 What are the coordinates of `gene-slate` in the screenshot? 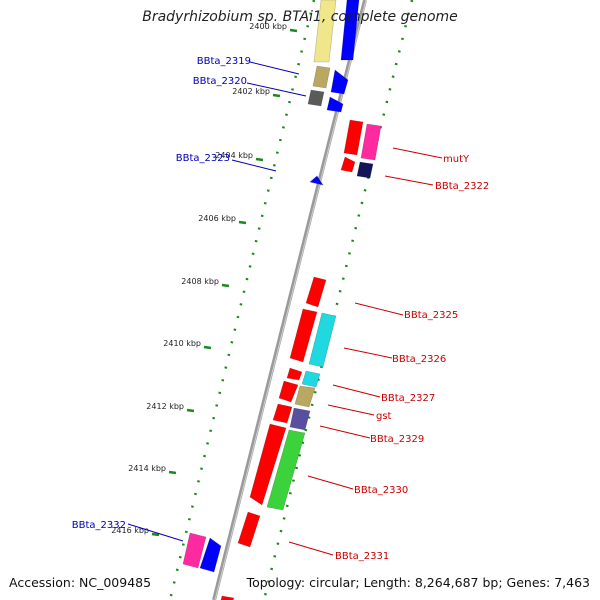 It's located at (300, 419).